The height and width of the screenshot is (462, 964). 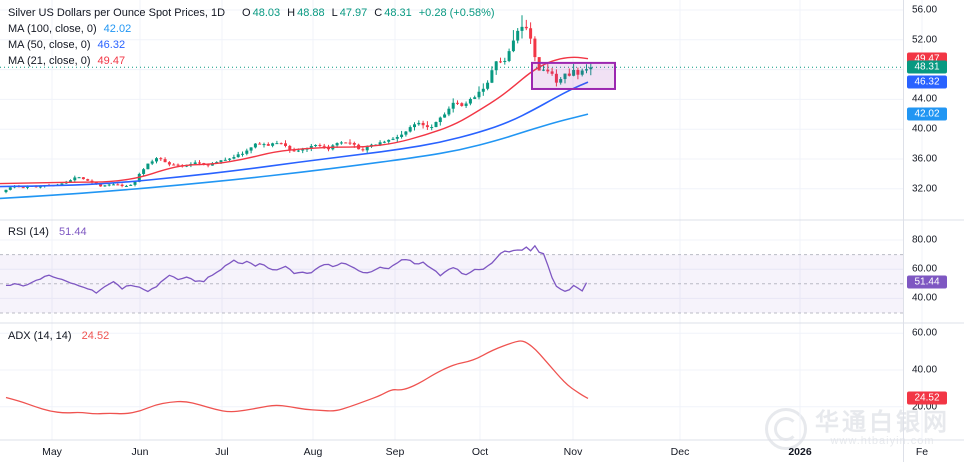 What do you see at coordinates (334, 13) in the screenshot?
I see `ohlc-low-label: L` at bounding box center [334, 13].